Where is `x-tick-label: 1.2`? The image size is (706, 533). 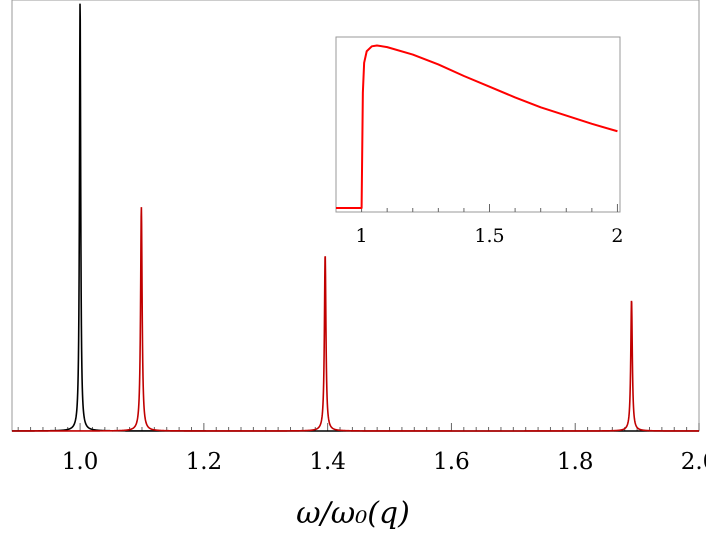 x-tick-label: 1.2 is located at coordinates (204, 462).